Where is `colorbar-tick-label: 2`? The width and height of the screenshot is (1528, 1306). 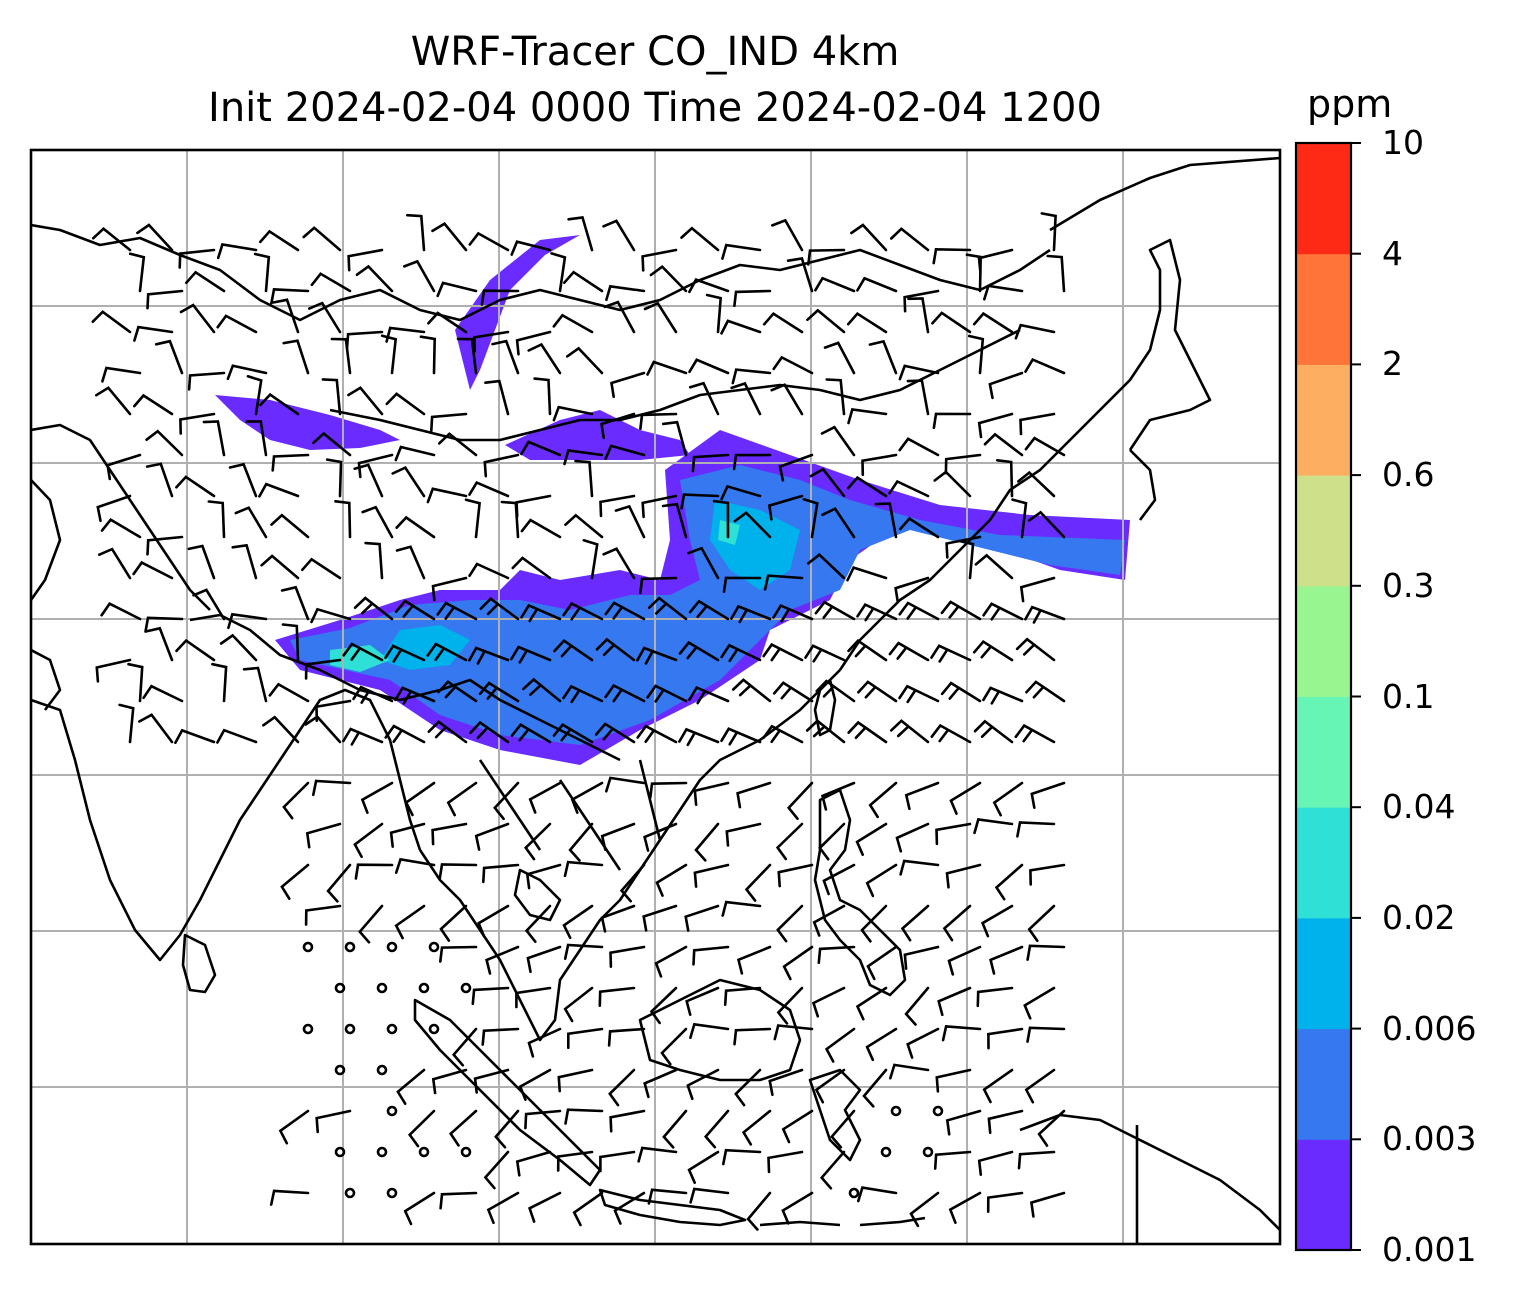 colorbar-tick-label: 2 is located at coordinates (1392, 364).